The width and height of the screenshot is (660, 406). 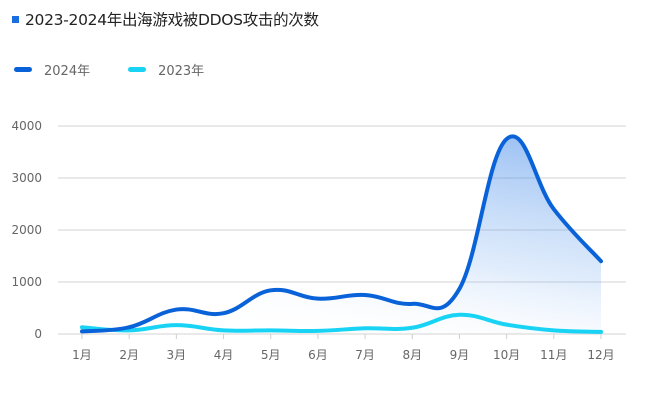 I want to click on x-tick-label: 9月, so click(x=460, y=355).